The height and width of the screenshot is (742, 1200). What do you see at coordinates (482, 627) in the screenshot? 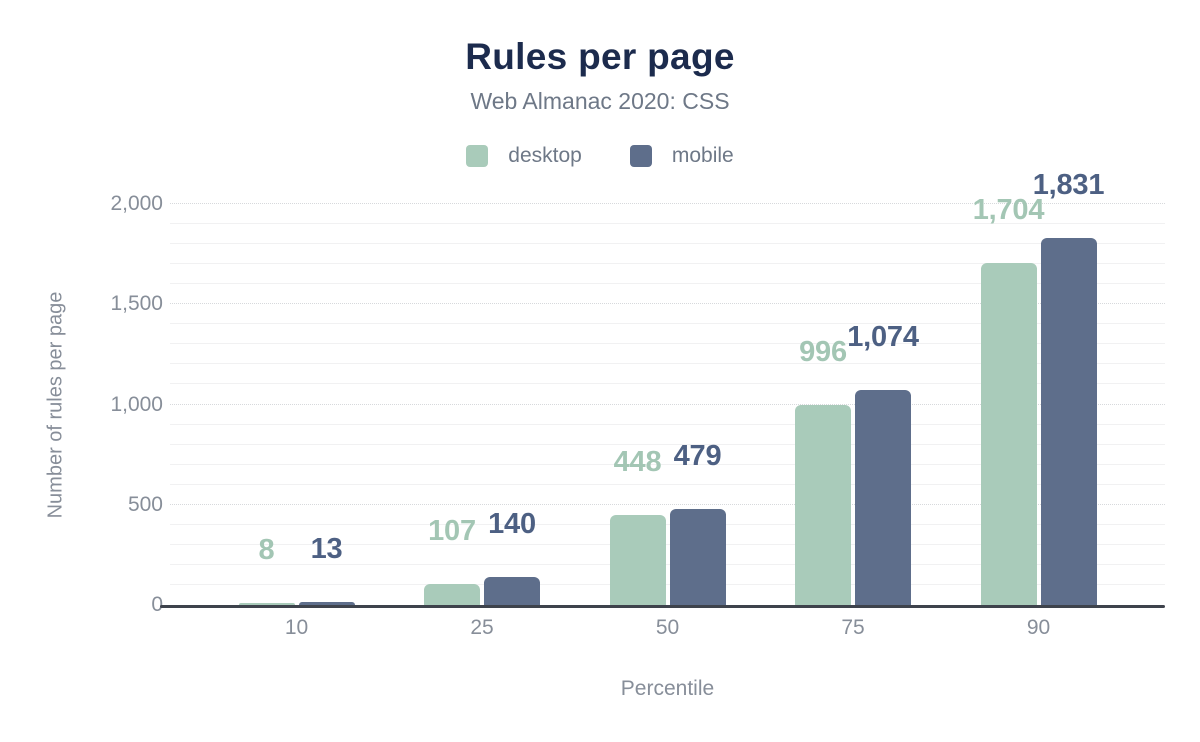
I see `x-tick-label: 25` at bounding box center [482, 627].